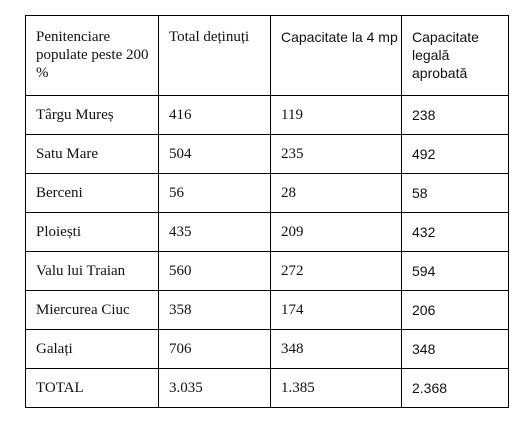 This screenshot has width=532, height=428. What do you see at coordinates (336, 193) in the screenshot?
I see `cell-capacity-4mp: 28` at bounding box center [336, 193].